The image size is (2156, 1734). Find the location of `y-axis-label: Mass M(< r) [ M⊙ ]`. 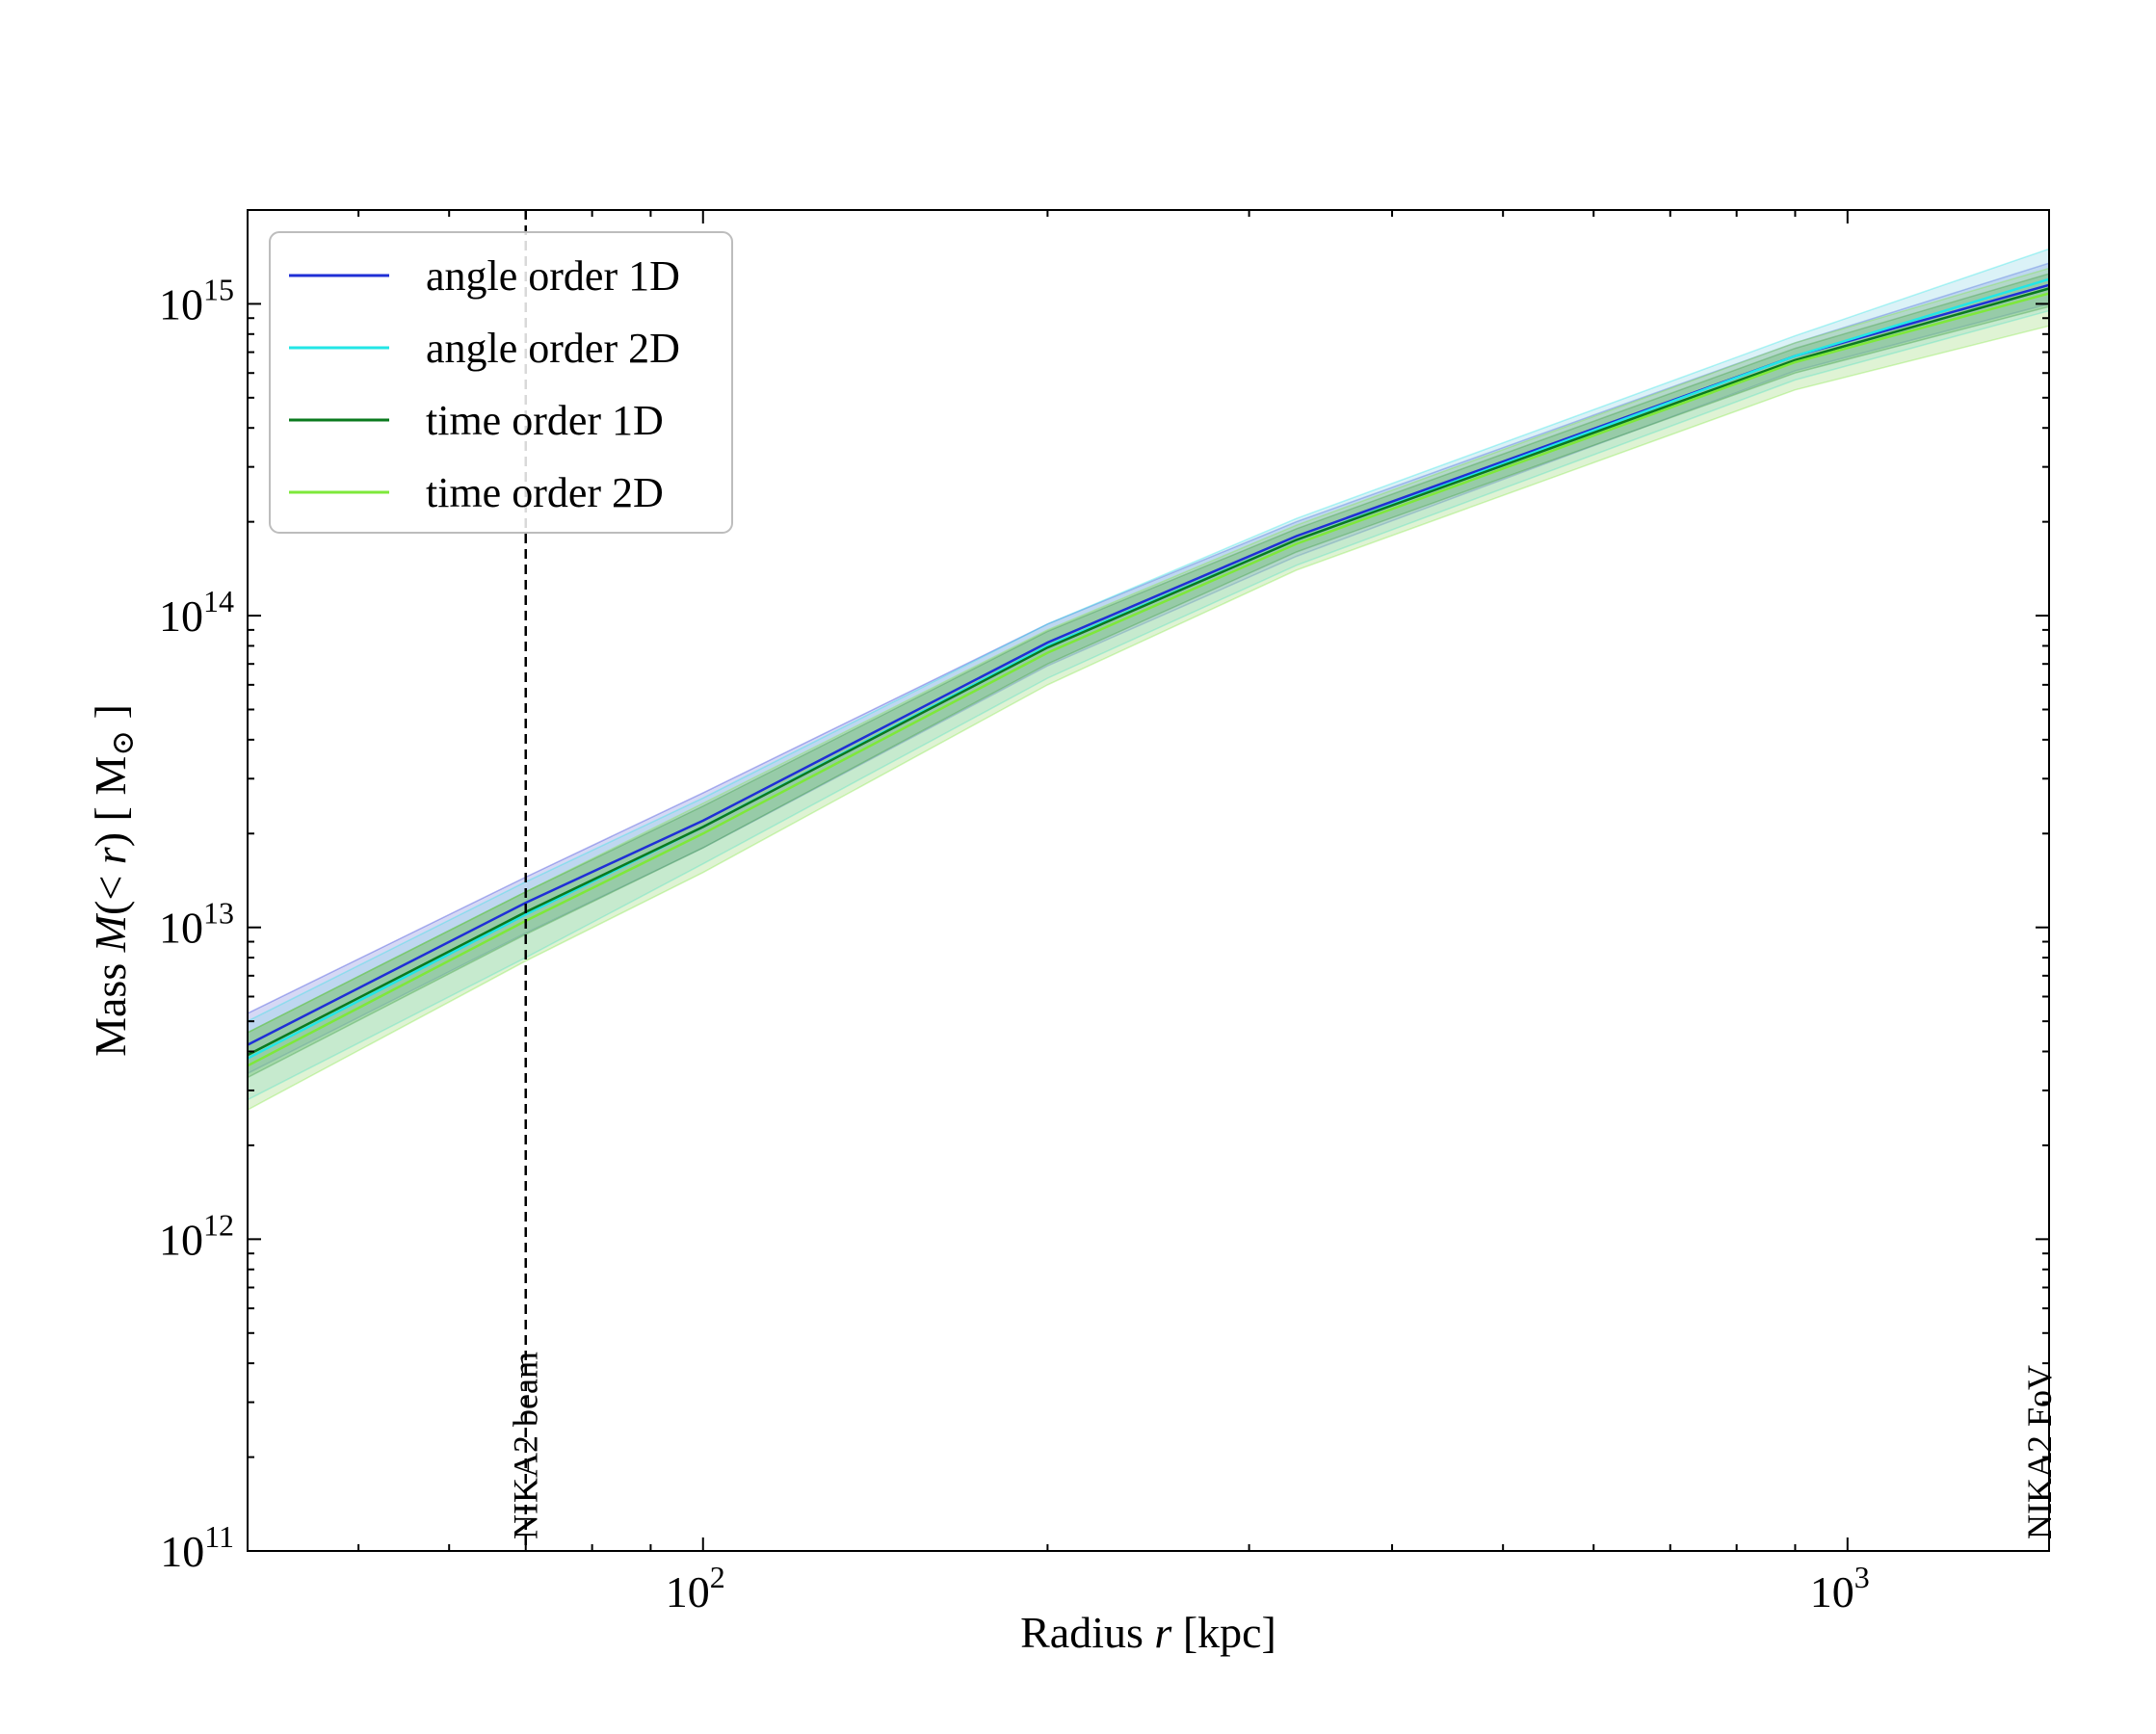

y-axis-label: Mass M(< r) [ M⊙ ] is located at coordinates (113, 880).